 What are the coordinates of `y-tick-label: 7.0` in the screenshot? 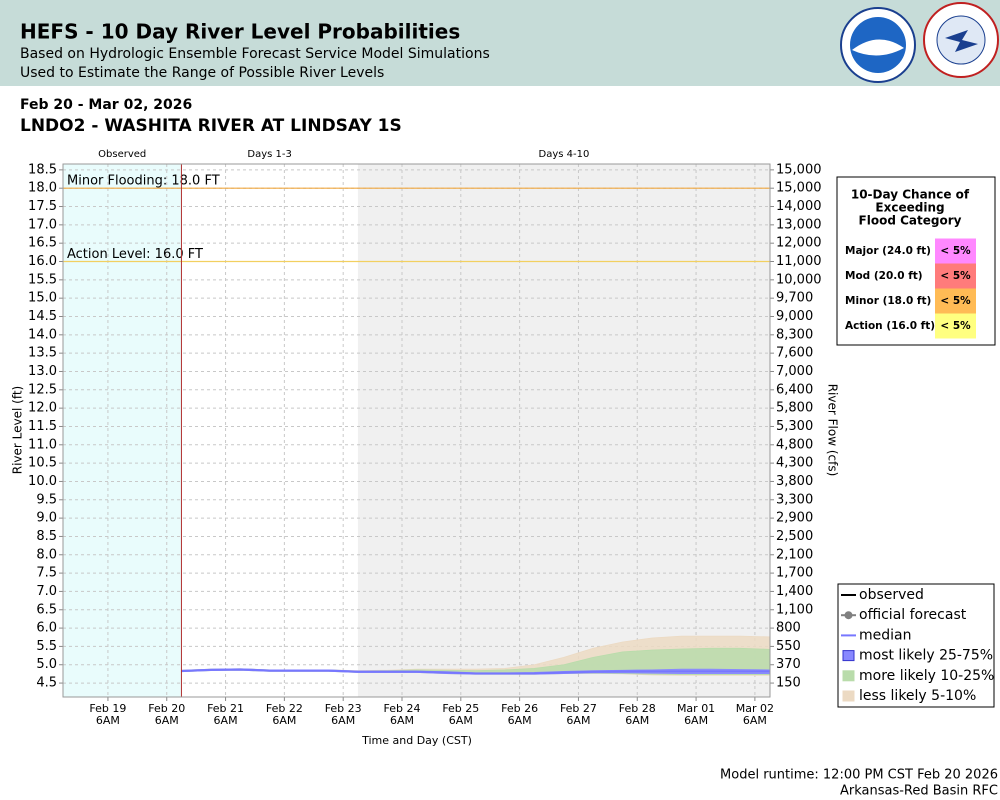 It's located at (46, 591).